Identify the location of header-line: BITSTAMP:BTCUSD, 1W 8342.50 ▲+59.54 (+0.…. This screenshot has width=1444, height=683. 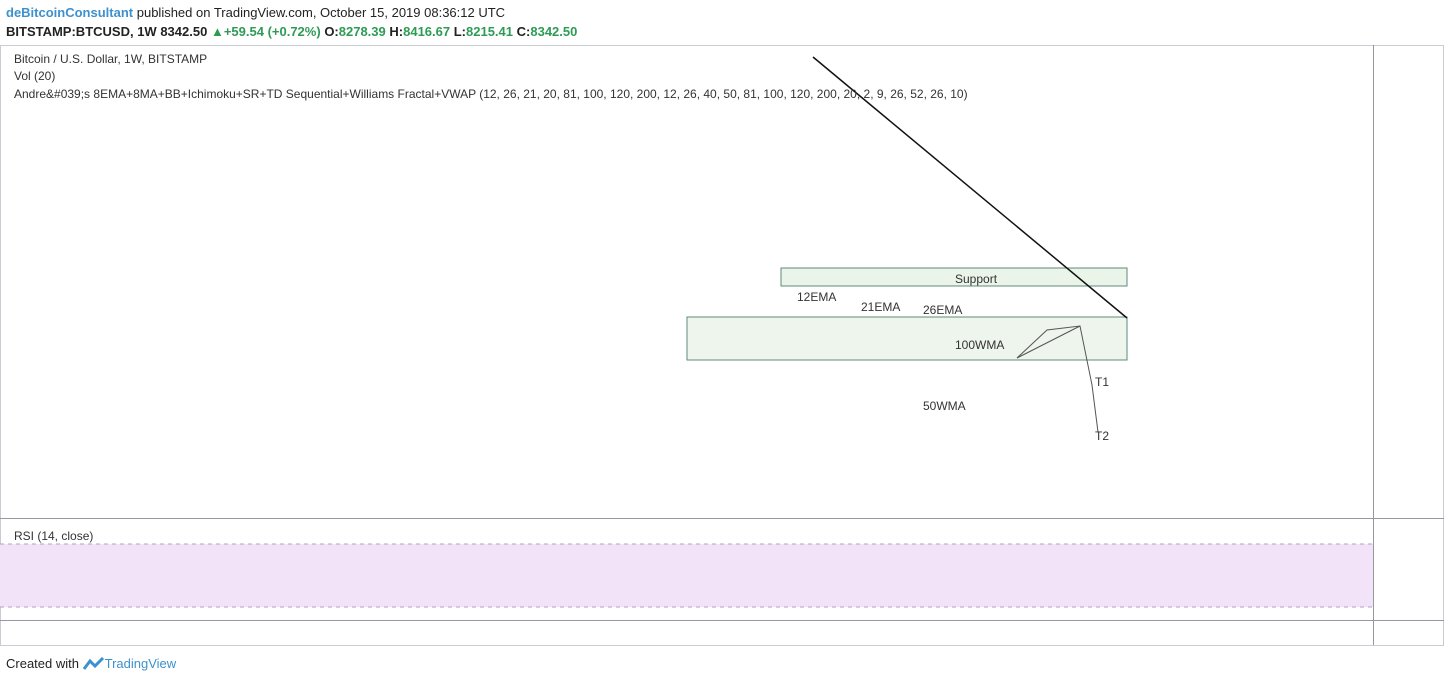
(291, 31).